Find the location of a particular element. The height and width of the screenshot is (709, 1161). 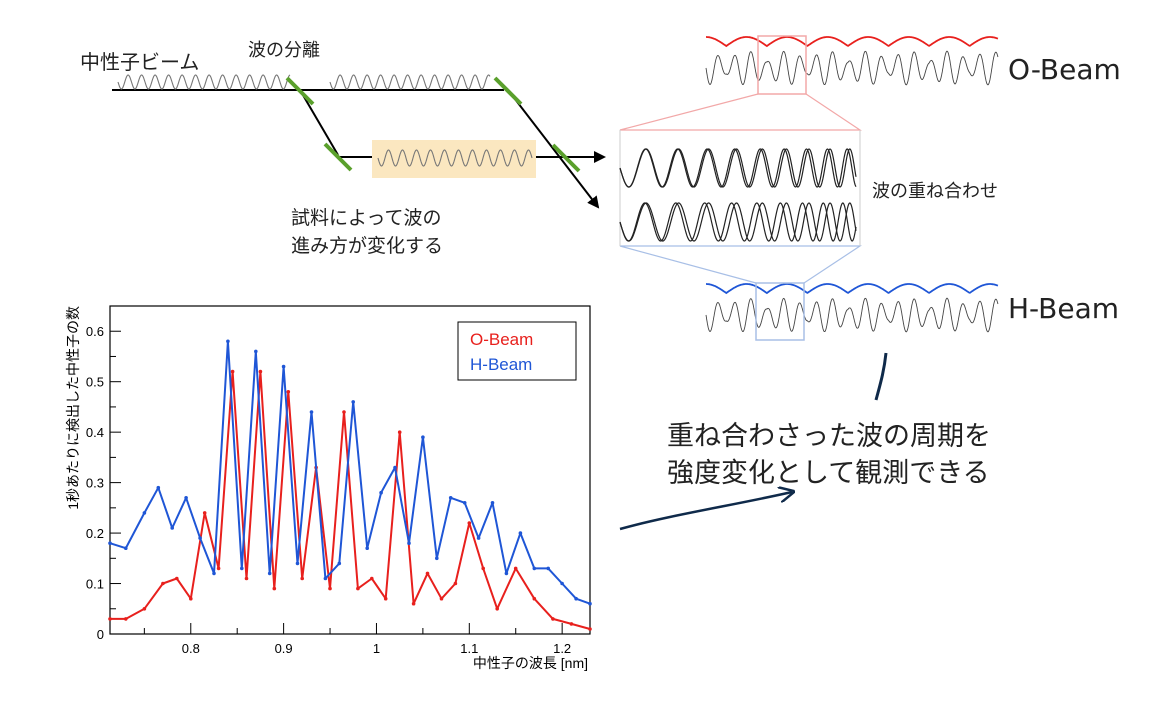

wave-upper-path is located at coordinates (410, 82).